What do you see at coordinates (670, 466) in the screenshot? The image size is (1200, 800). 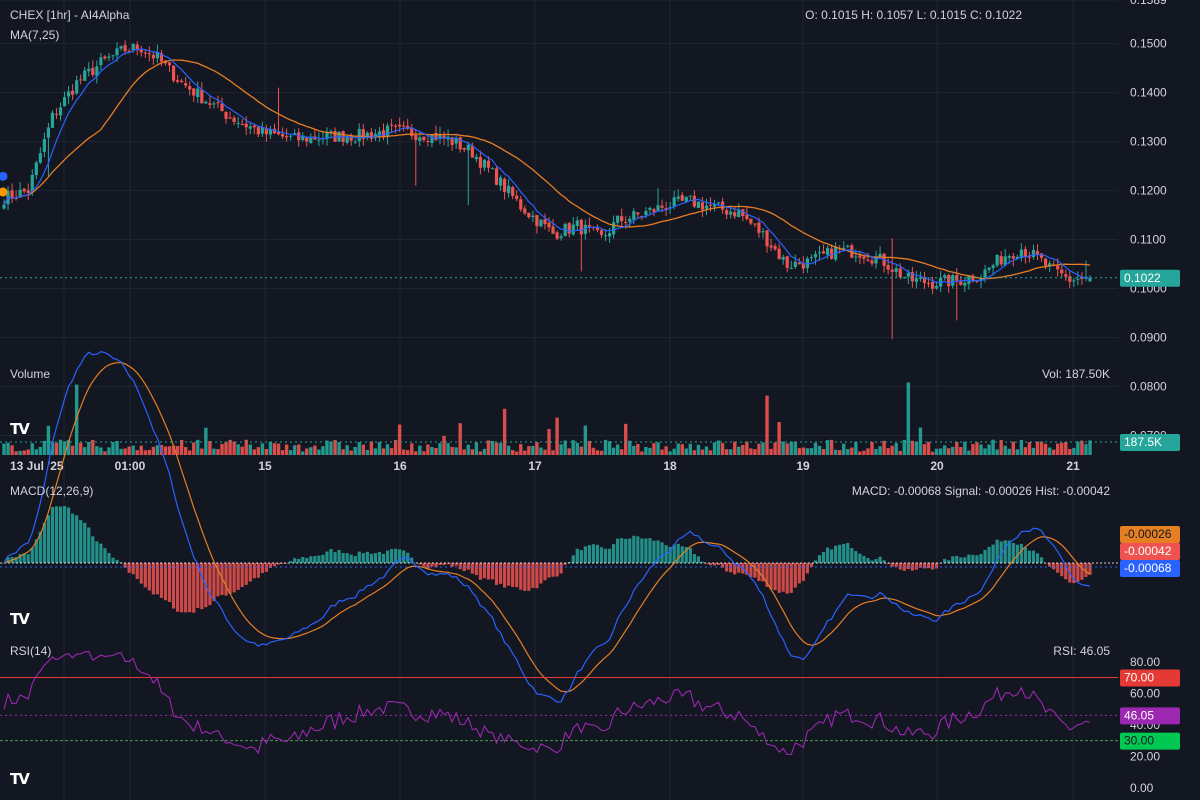 I see `time-axis-label: 18` at bounding box center [670, 466].